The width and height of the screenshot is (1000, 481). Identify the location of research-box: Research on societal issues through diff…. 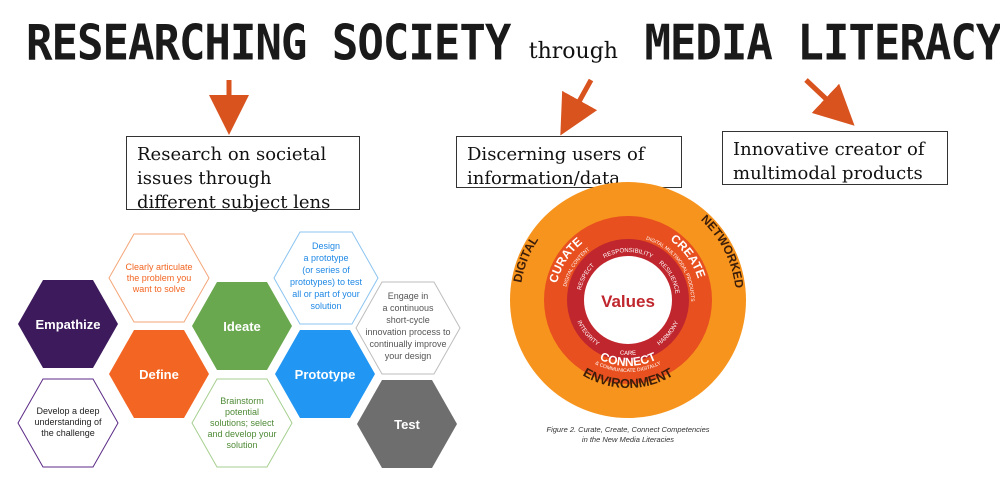
(243, 174).